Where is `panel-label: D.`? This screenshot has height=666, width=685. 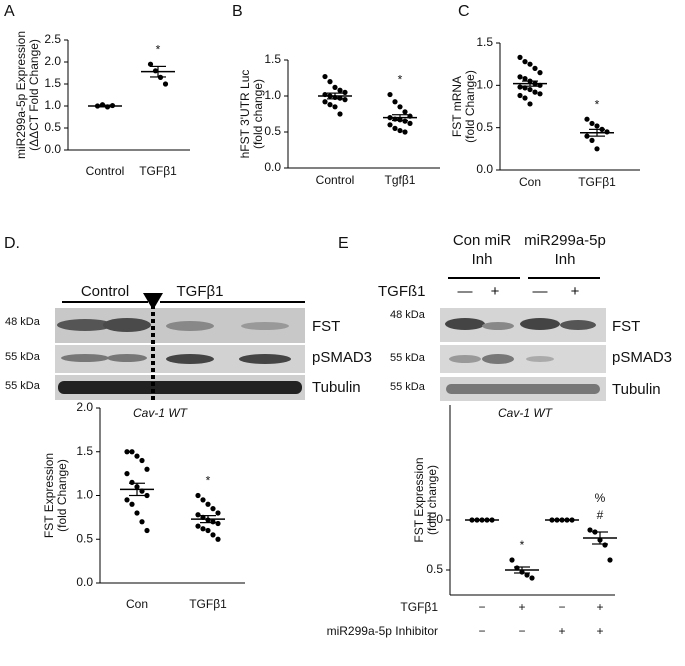
panel-label: D. is located at coordinates (12, 243).